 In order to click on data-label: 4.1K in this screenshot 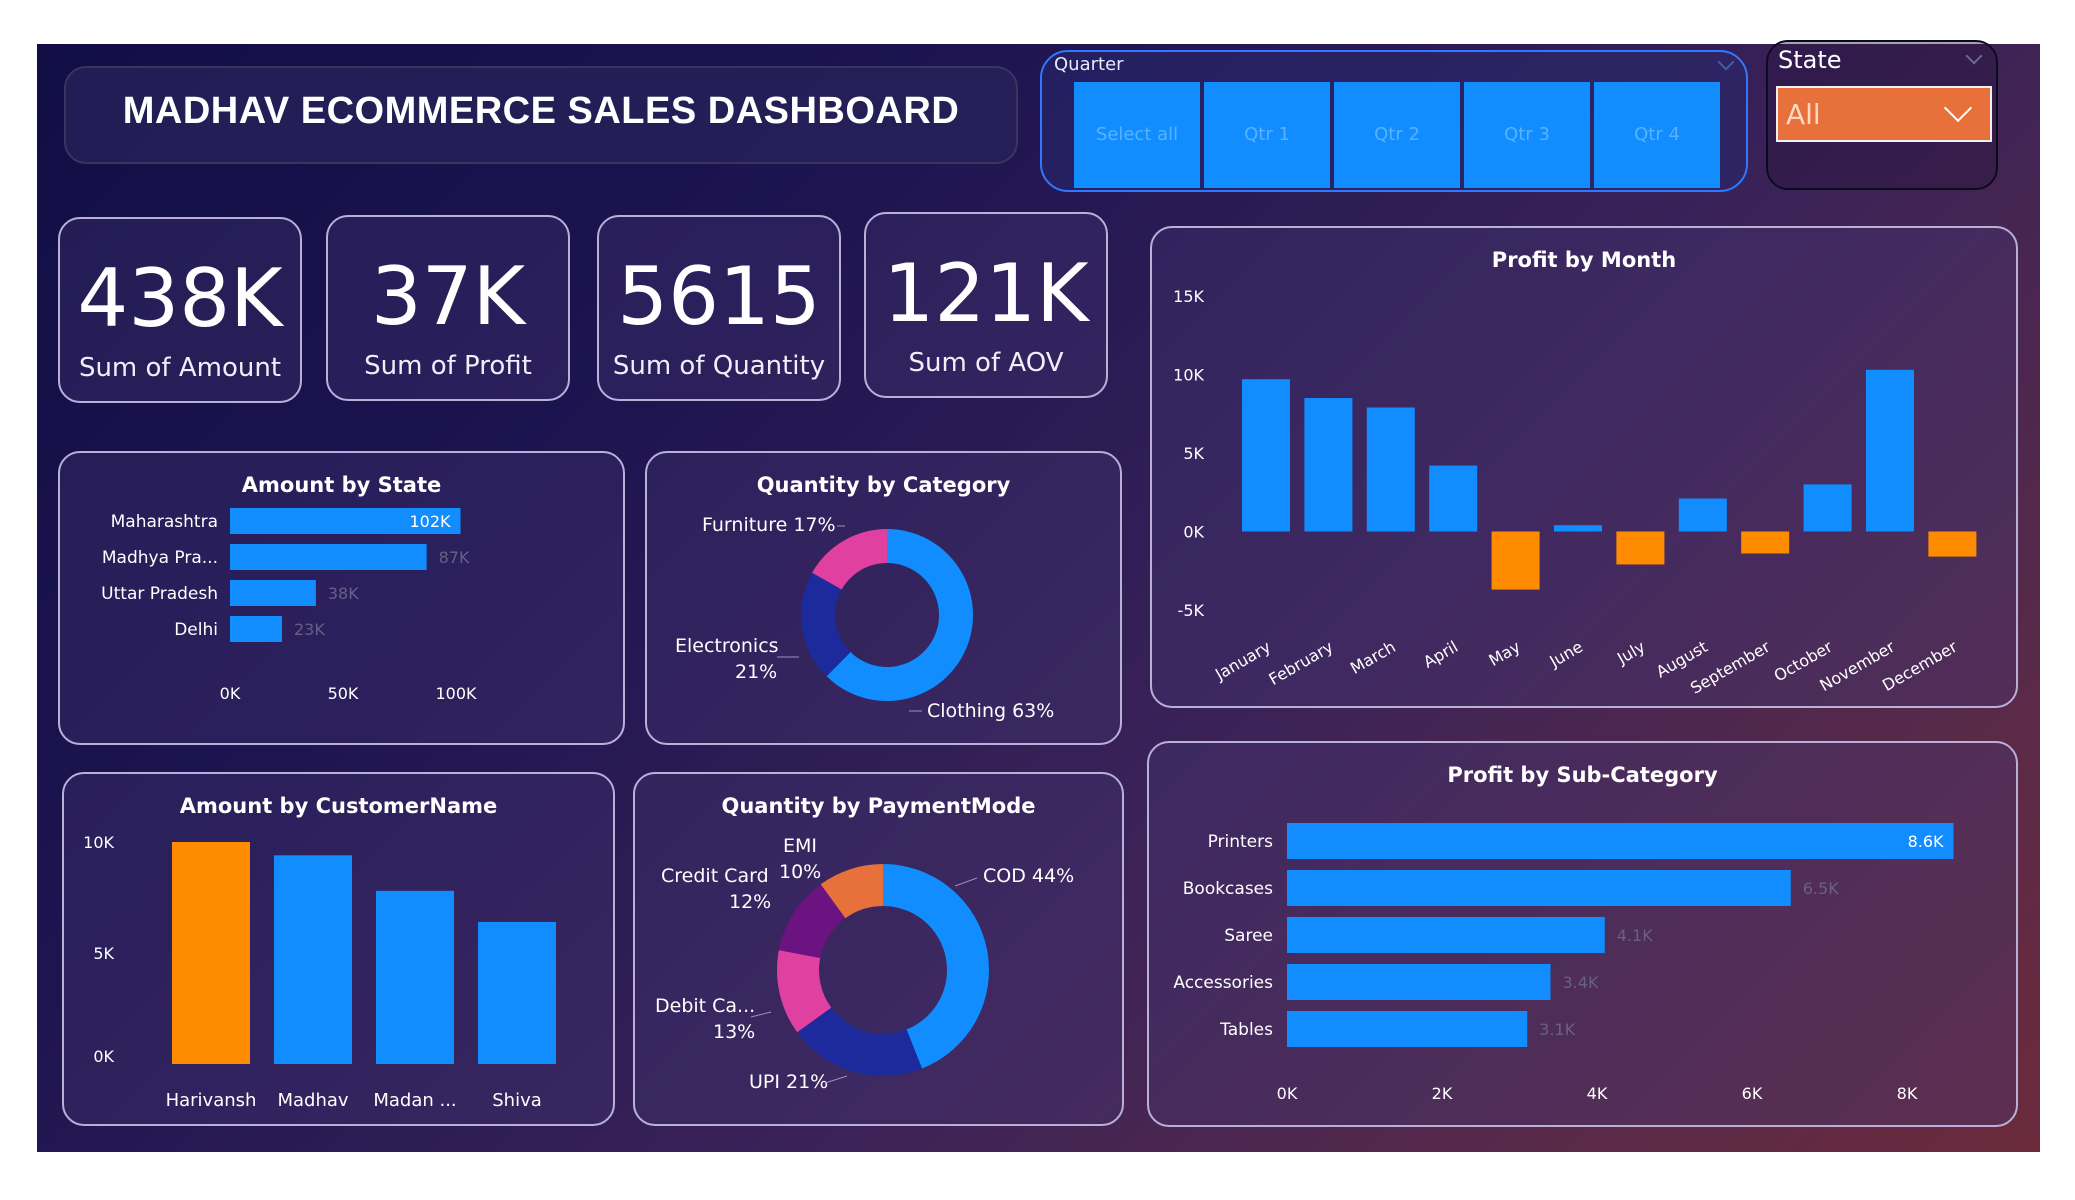, I will do `click(1635, 935)`.